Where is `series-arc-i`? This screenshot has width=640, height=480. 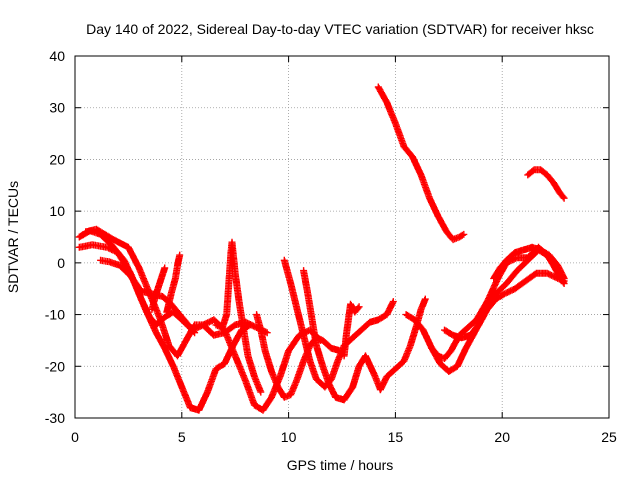 series-arc-i is located at coordinates (338, 323).